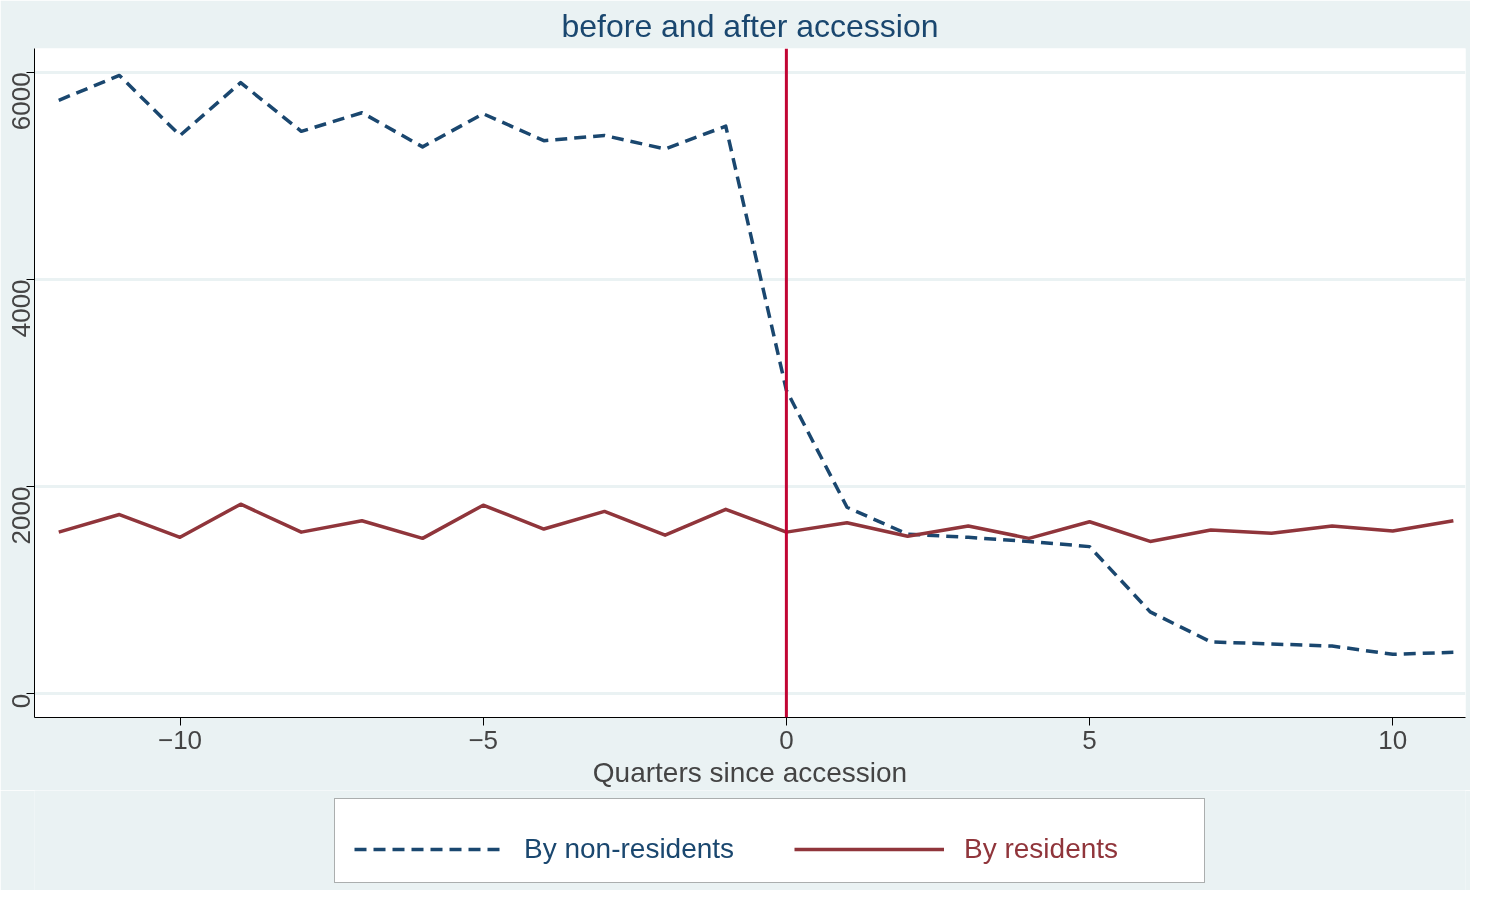  What do you see at coordinates (21, 701) in the screenshot?
I see `y-tick-label: 0` at bounding box center [21, 701].